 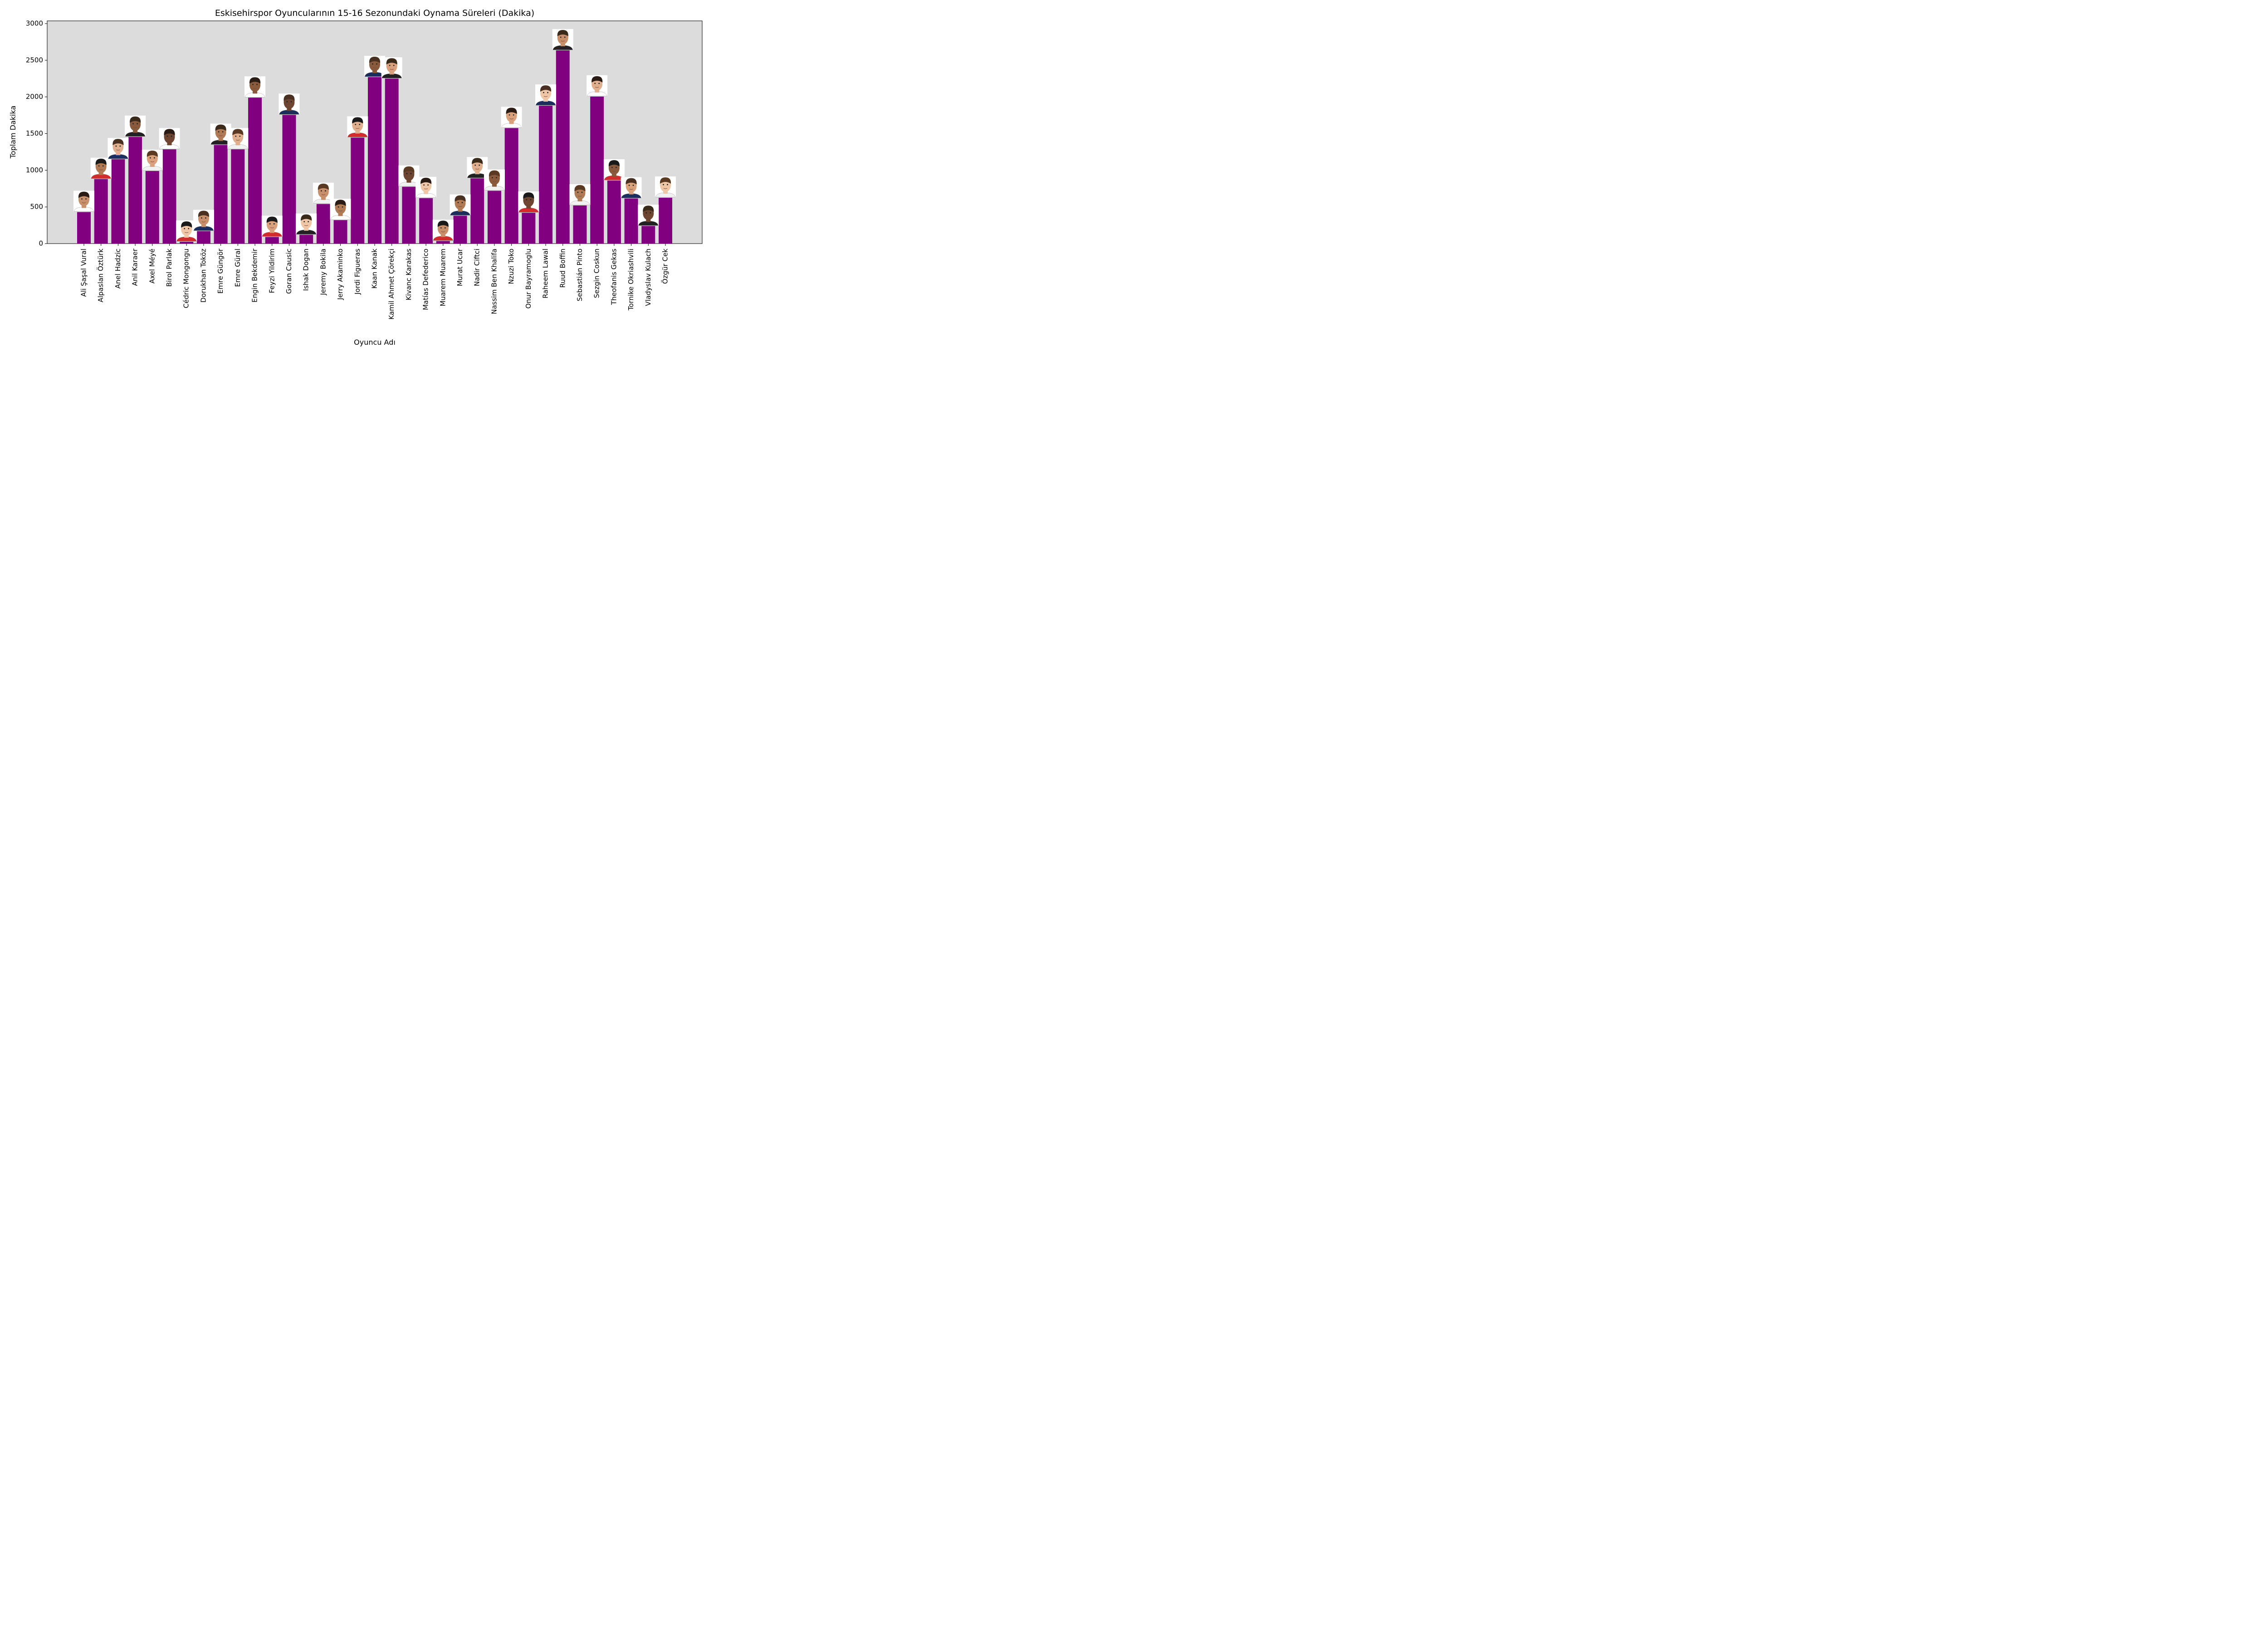 What do you see at coordinates (169, 268) in the screenshot?
I see `x-tick-label: Birol Parlak` at bounding box center [169, 268].